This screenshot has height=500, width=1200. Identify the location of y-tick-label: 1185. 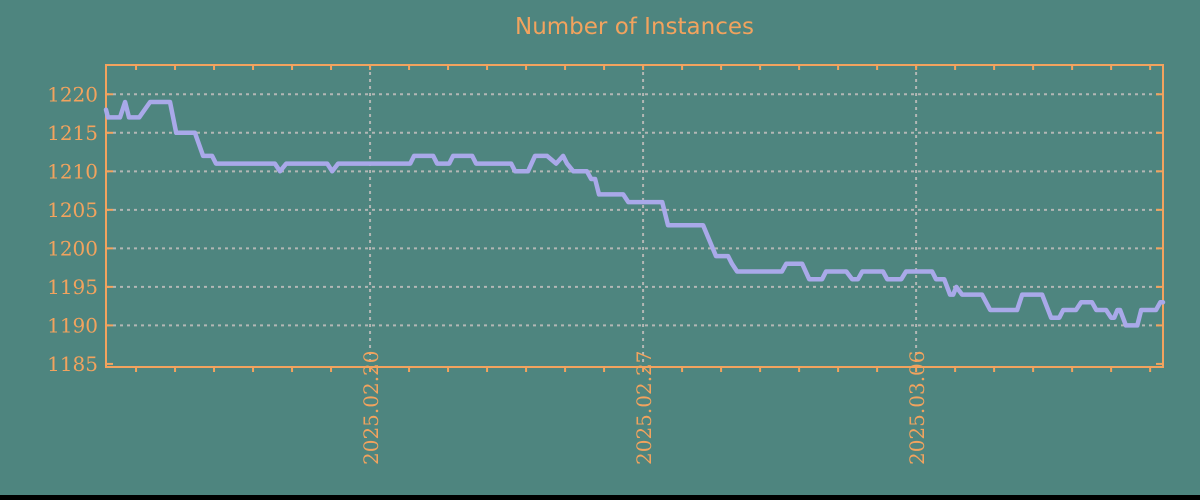
(72, 364).